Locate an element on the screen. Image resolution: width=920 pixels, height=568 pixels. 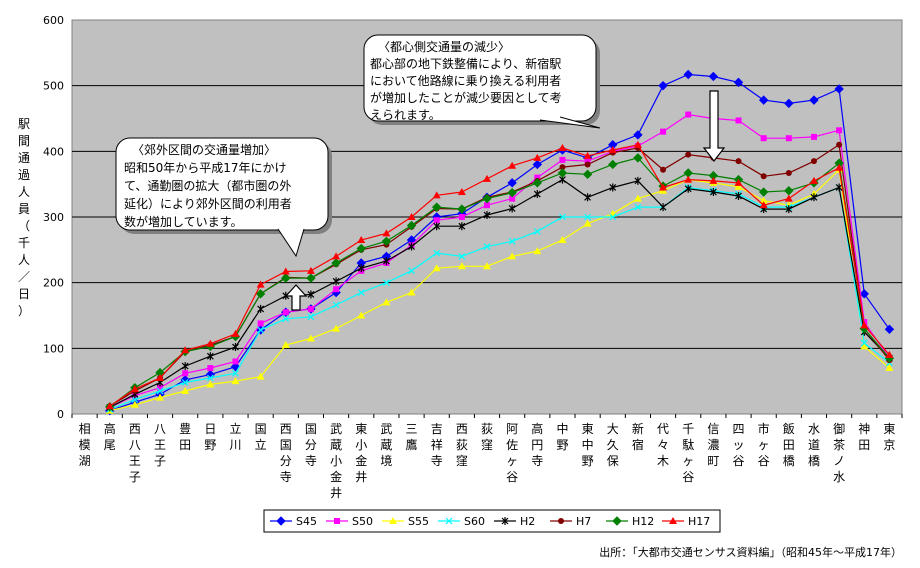
x-tick-label-char: 四 is located at coordinates (739, 429).